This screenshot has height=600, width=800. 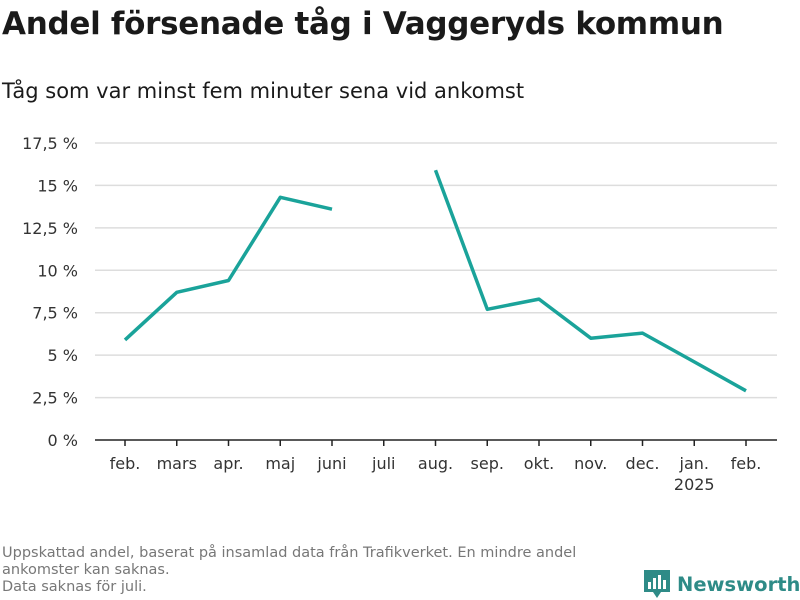 What do you see at coordinates (331, 463) in the screenshot?
I see `x-tick-label: juni` at bounding box center [331, 463].